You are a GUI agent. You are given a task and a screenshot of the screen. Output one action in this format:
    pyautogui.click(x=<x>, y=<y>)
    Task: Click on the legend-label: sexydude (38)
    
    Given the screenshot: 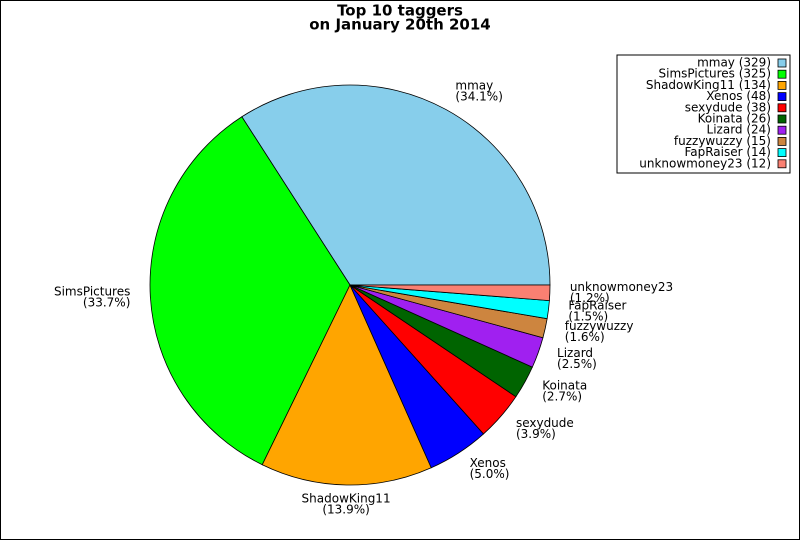 What is the action you would take?
    pyautogui.click(x=728, y=107)
    